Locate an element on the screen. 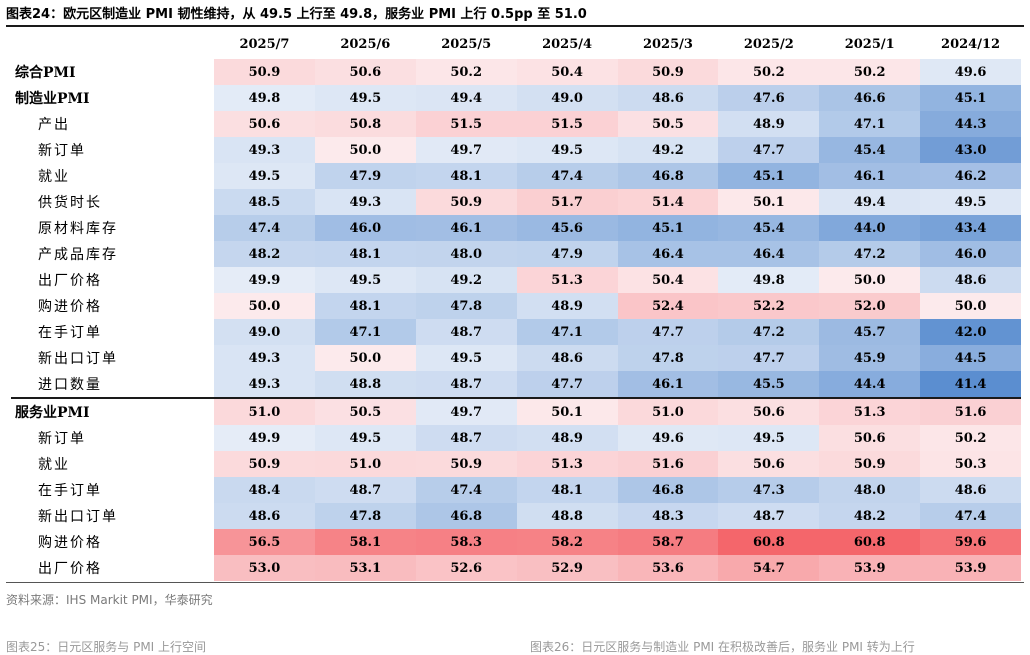 The image size is (1030, 655). source-note: 资料来源：IHS Markit PMI，华泰研究 is located at coordinates (109, 600).